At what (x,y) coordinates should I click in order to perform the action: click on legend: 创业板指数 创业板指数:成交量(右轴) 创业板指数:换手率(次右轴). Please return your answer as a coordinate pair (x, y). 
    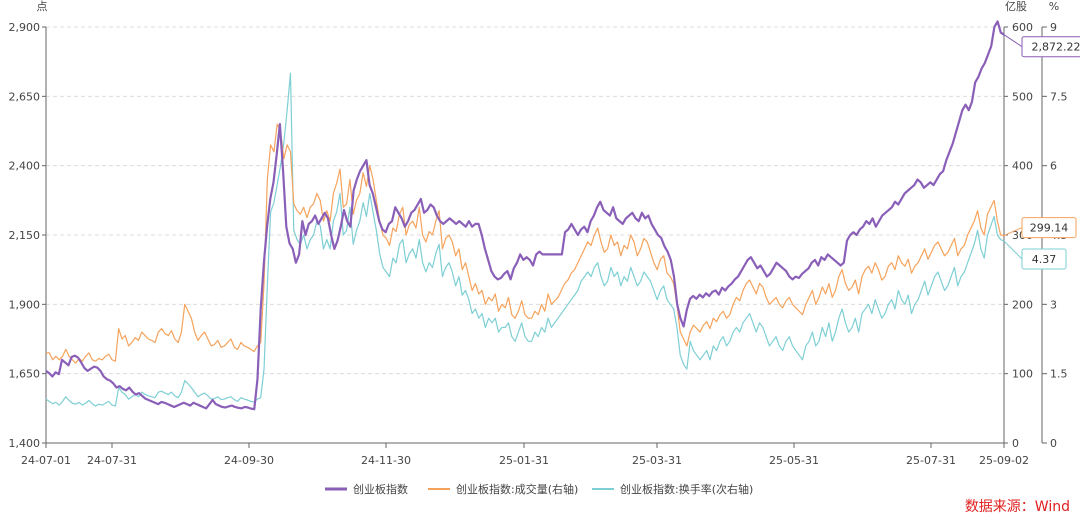
    Looking at the image, I should click on (539, 489).